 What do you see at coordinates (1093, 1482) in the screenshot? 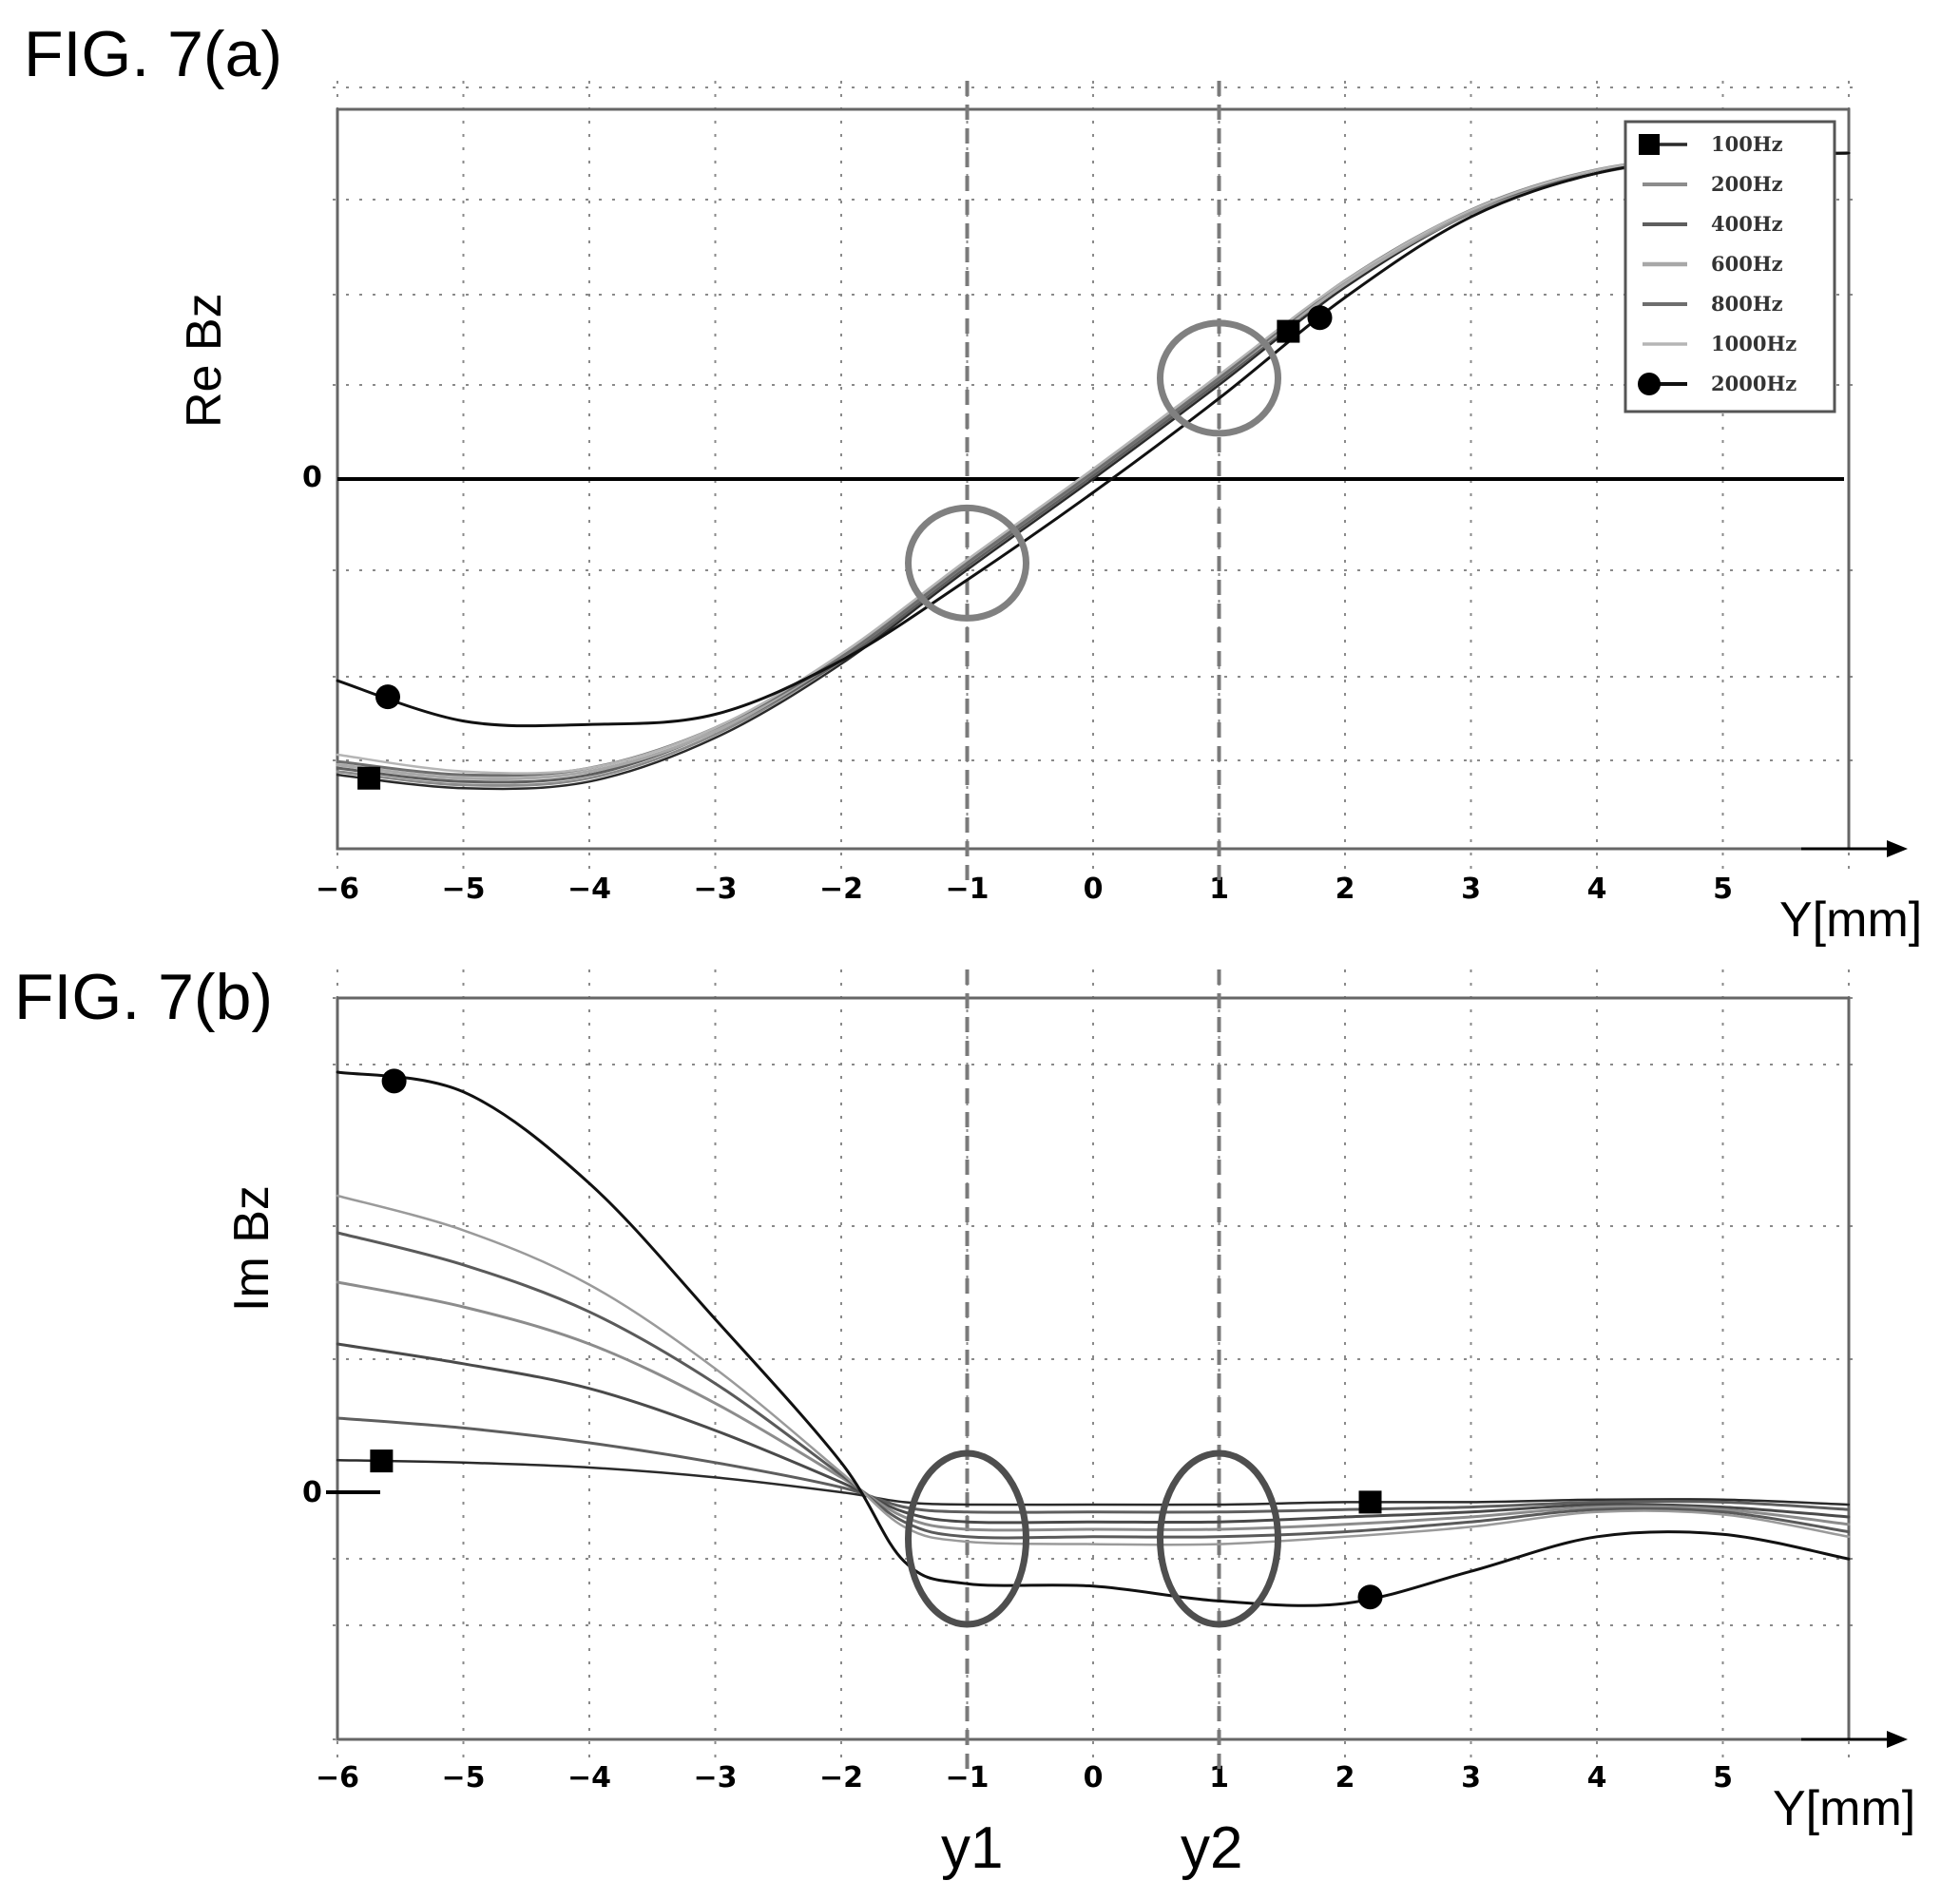
I see `series-line-100hz` at bounding box center [1093, 1482].